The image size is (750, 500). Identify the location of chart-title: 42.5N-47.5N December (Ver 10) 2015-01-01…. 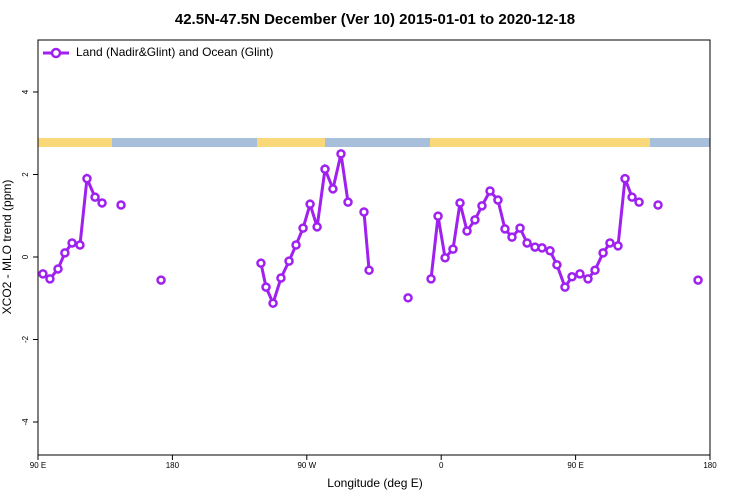
(375, 19).